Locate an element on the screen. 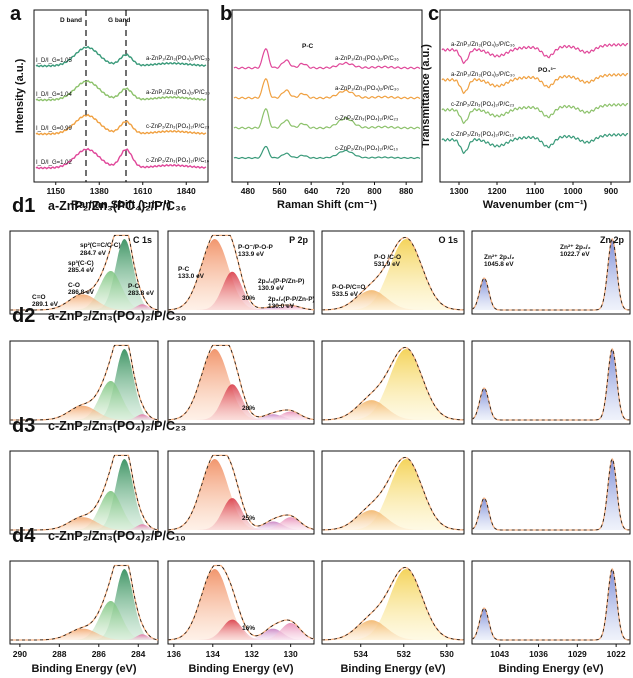 This screenshot has width=633, height=678. xps-column-title: C 1s is located at coordinates (142, 240).